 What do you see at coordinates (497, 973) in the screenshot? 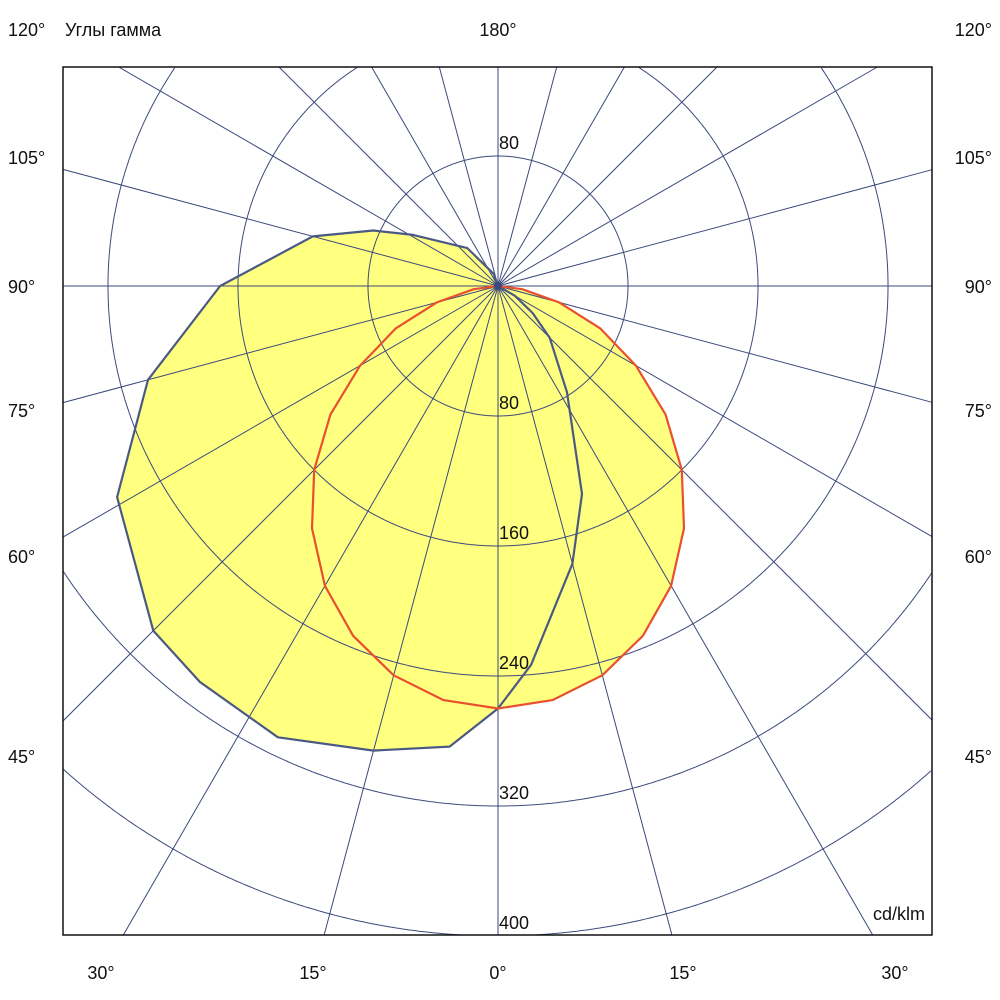
I see `bottom-angle-label: 0°` at bounding box center [497, 973].